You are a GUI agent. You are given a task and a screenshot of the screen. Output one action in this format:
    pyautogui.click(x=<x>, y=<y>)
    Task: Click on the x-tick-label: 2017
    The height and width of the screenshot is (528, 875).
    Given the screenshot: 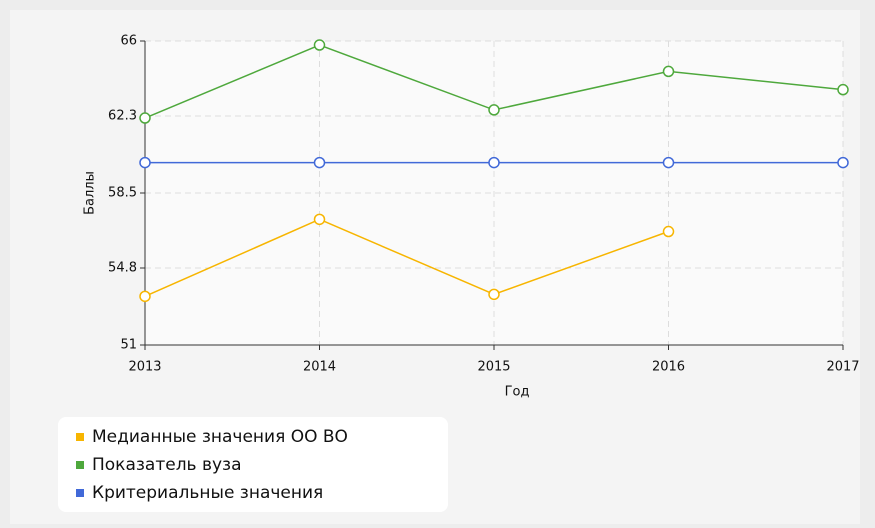 What is the action you would take?
    pyautogui.click(x=842, y=367)
    